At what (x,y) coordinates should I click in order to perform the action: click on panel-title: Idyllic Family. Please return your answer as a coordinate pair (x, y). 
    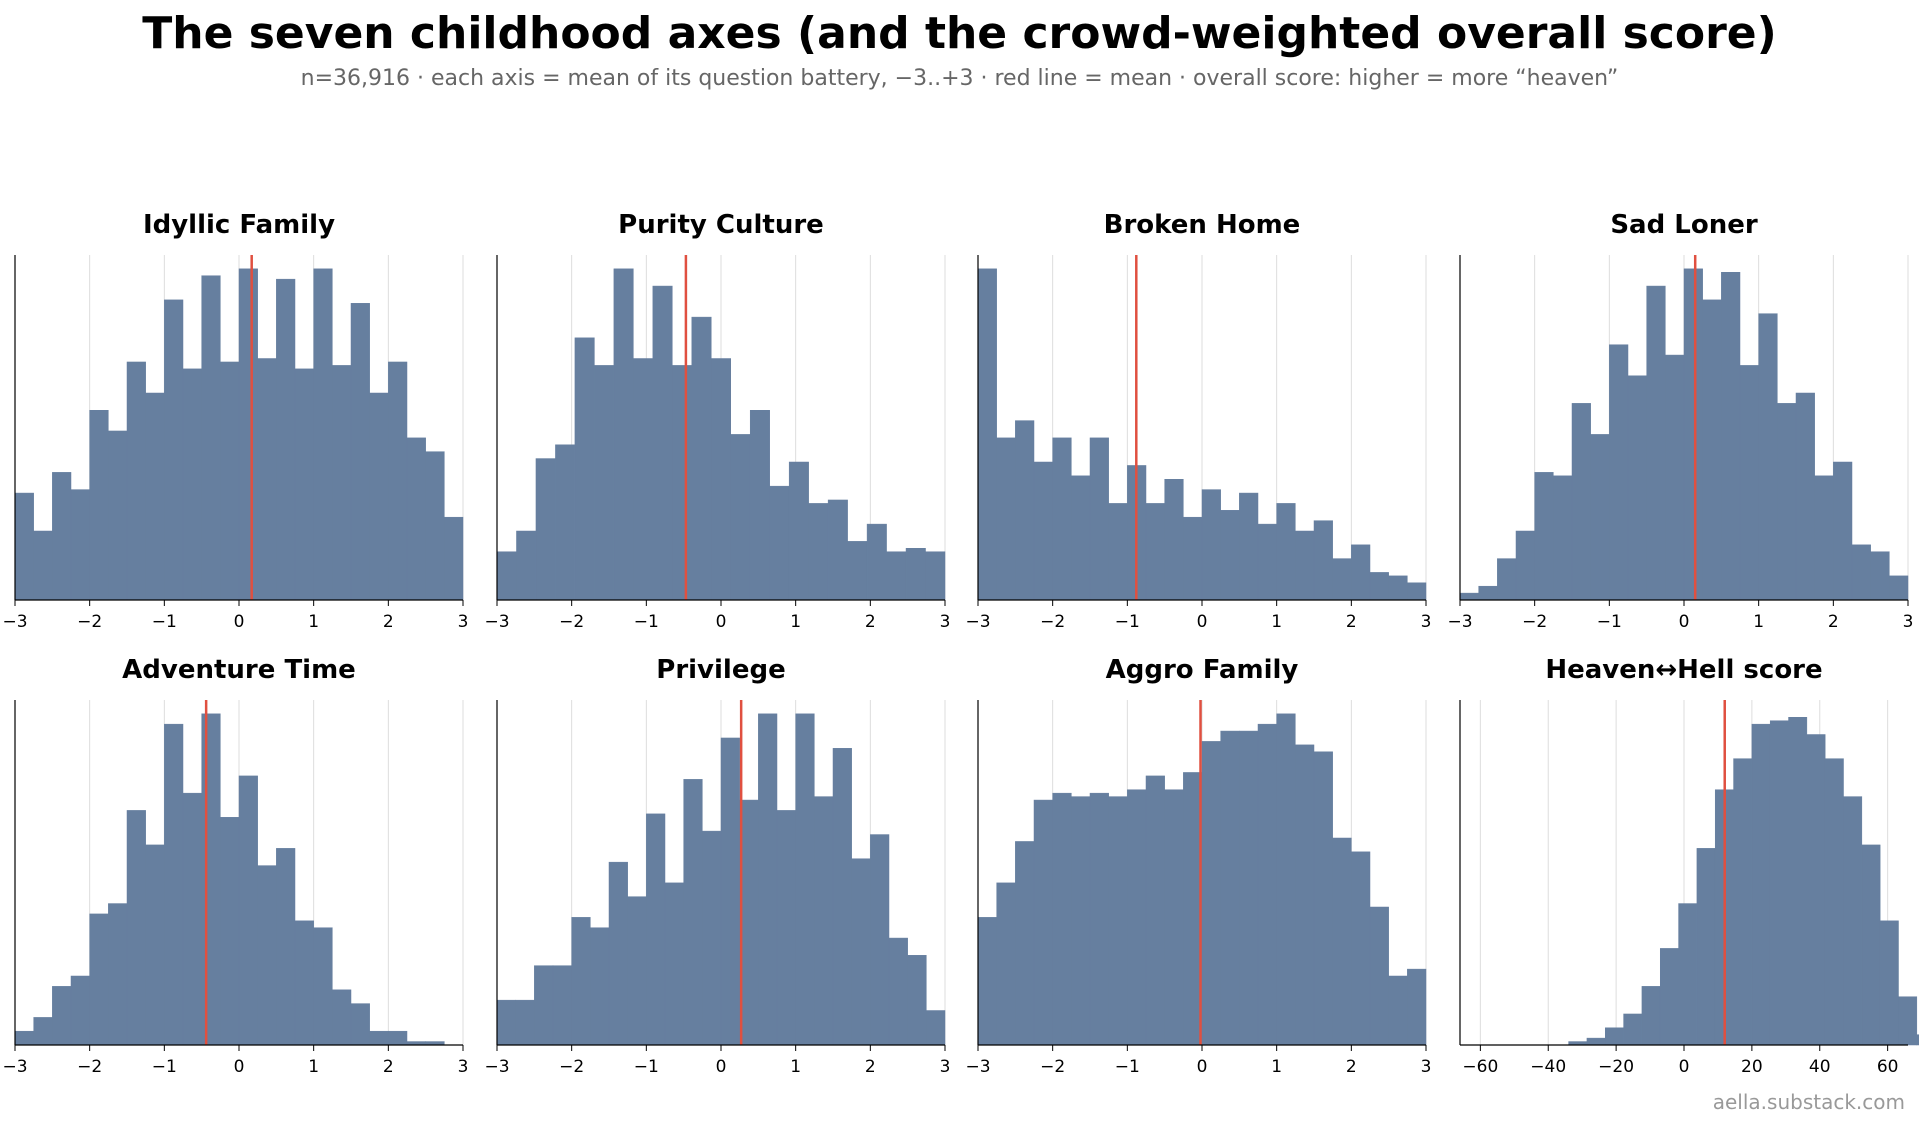
    Looking at the image, I should click on (239, 225).